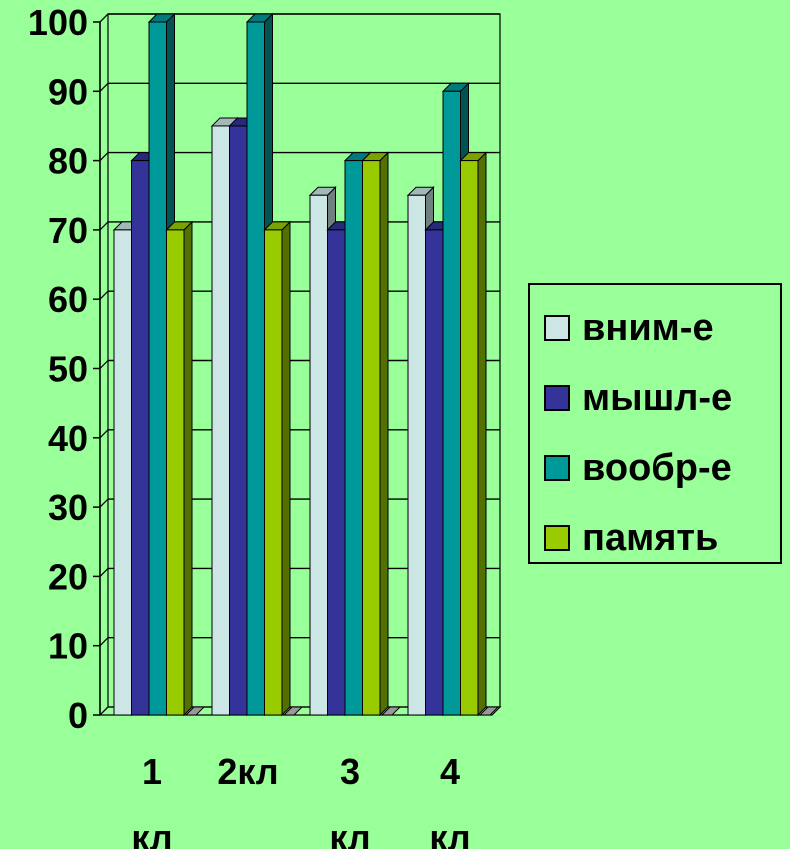  What do you see at coordinates (68, 576) in the screenshot?
I see `y-tick-label: 20` at bounding box center [68, 576].